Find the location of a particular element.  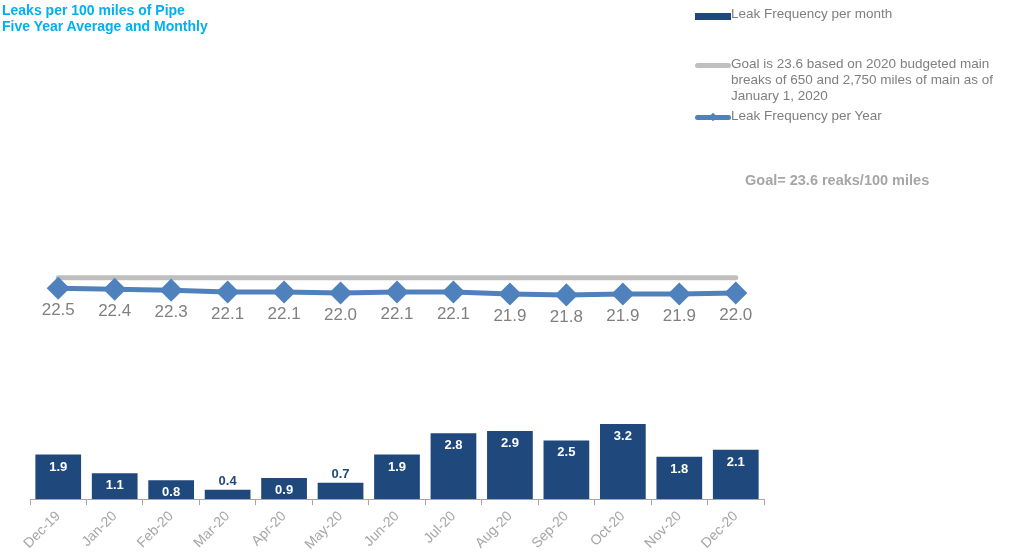

data-label: 0.9 is located at coordinates (284, 490).